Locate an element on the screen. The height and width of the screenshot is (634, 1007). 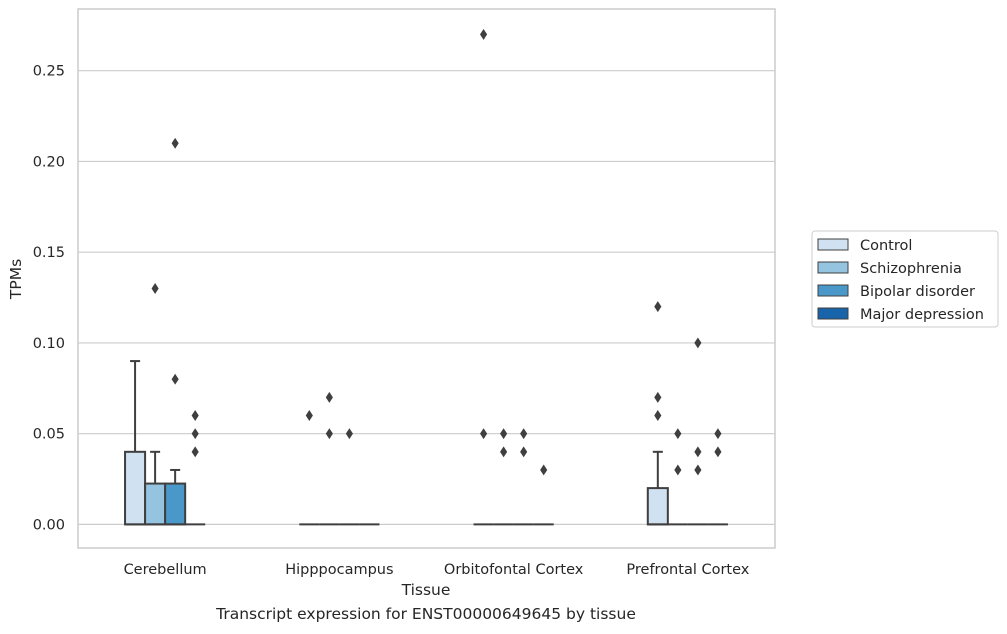
legend-frame is located at coordinates (905, 279).